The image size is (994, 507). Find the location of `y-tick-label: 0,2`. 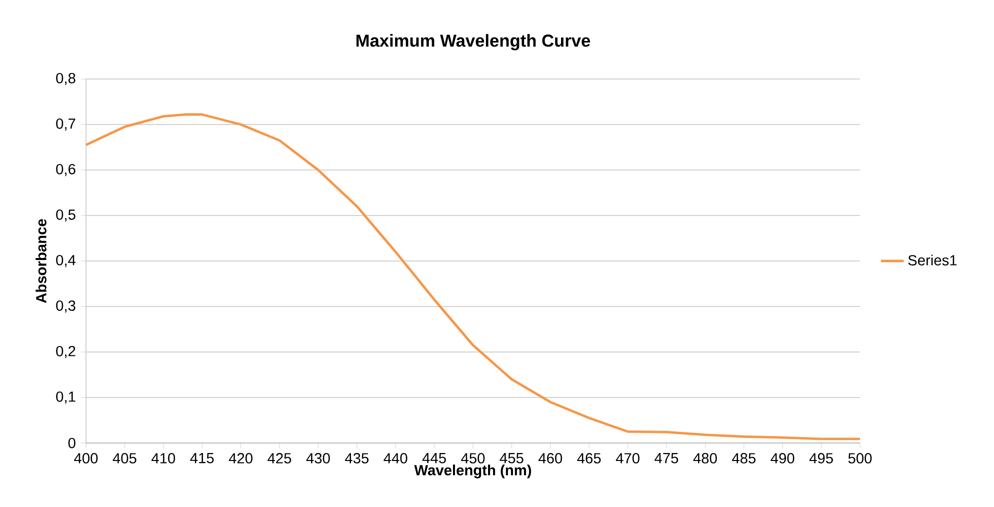

y-tick-label: 0,2 is located at coordinates (66, 352).